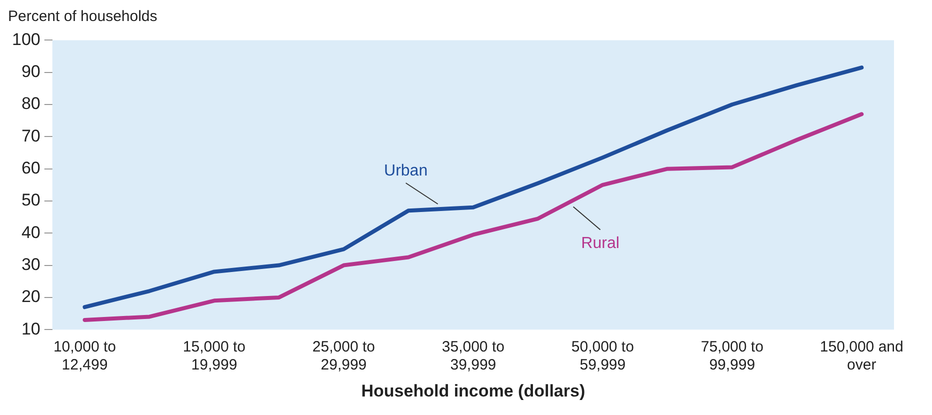  What do you see at coordinates (30, 232) in the screenshot?
I see `y-tick-label: 40` at bounding box center [30, 232].